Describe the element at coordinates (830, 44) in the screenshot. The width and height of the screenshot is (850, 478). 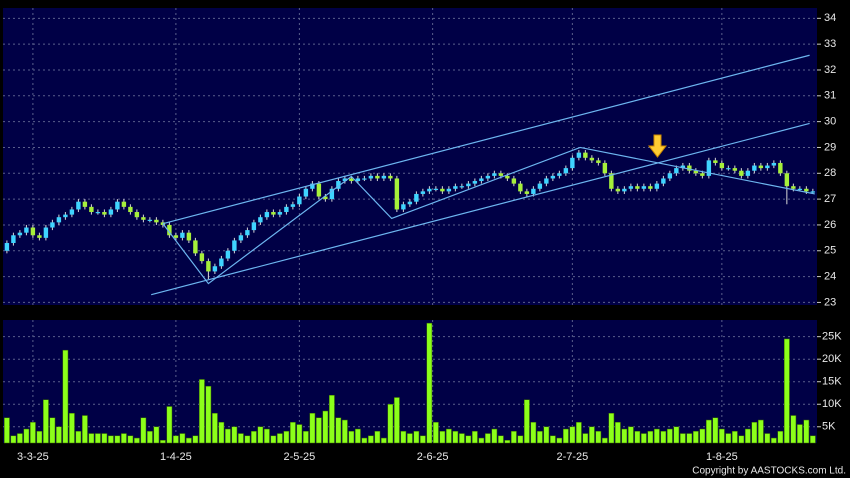
I see `y-tick-label: 33` at that location.